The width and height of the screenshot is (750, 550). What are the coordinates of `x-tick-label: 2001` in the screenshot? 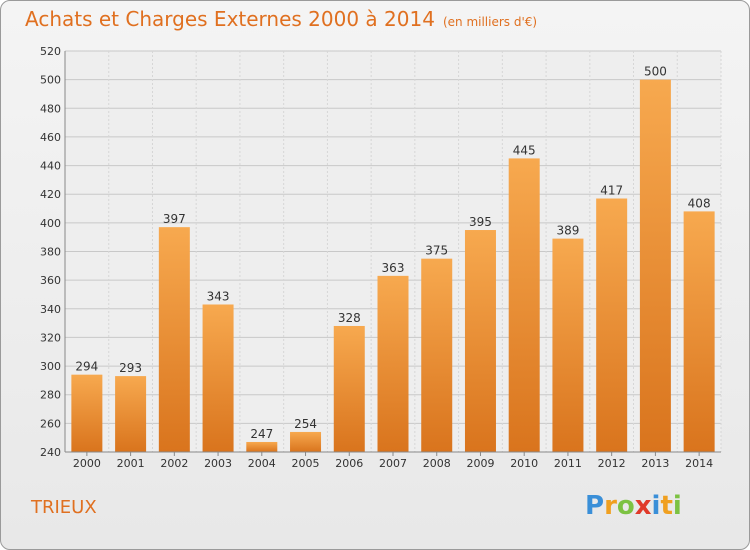 It's located at (131, 463).